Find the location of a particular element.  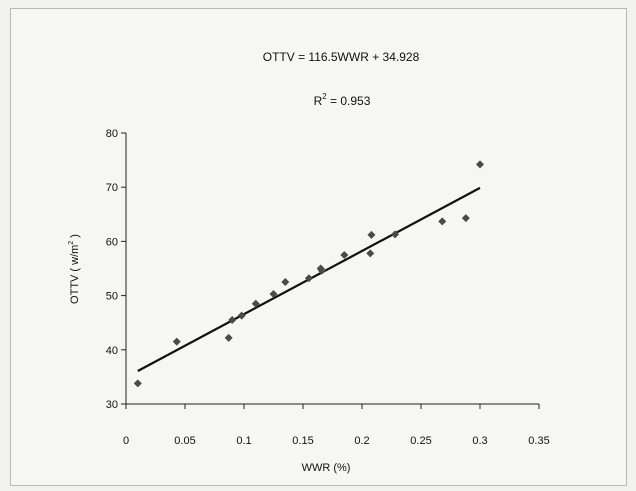

chart-subtitle: R2 = 0.953 is located at coordinates (342, 100).